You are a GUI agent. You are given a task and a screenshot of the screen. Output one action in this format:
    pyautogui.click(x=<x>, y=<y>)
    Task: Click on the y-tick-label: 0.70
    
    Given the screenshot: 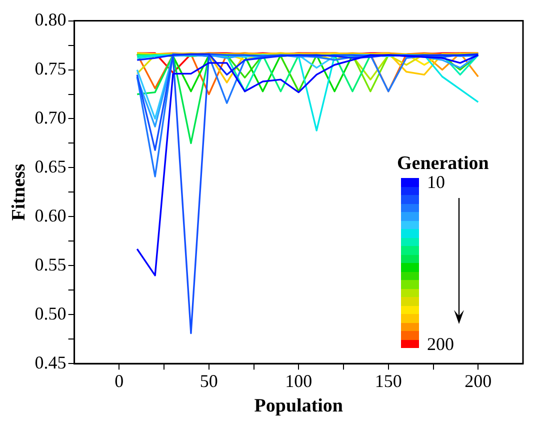 What is the action you would take?
    pyautogui.click(x=50, y=117)
    